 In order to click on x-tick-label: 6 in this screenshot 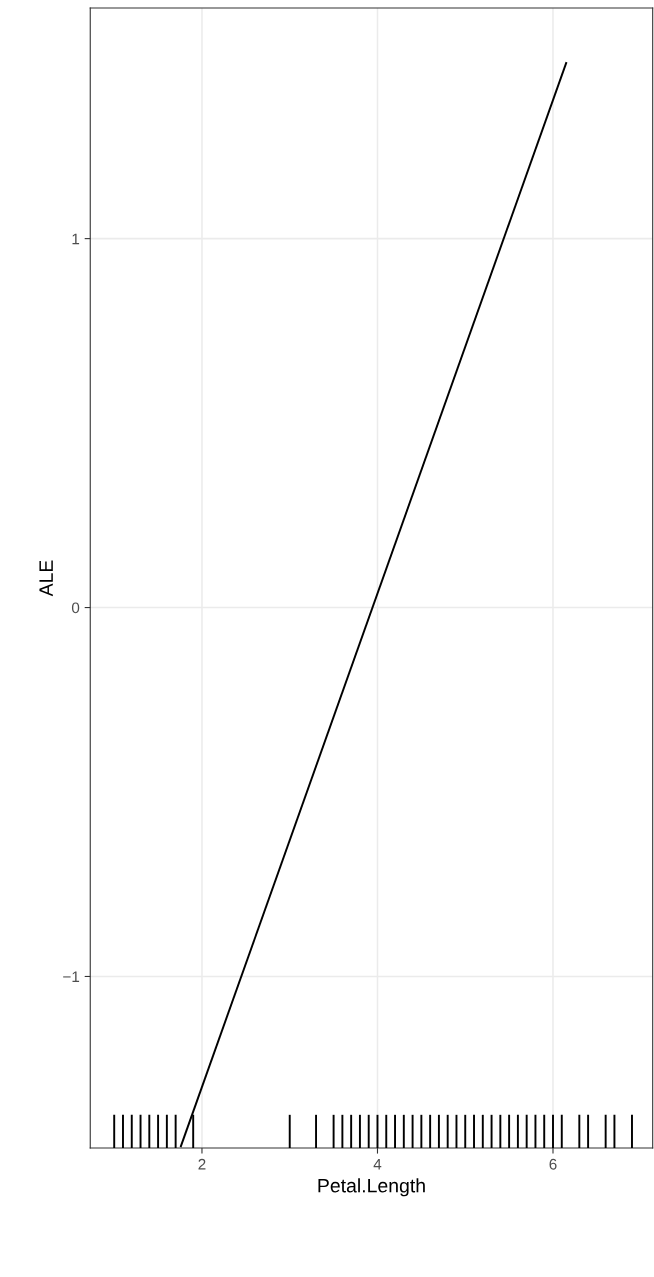, I will do `click(553, 1164)`.